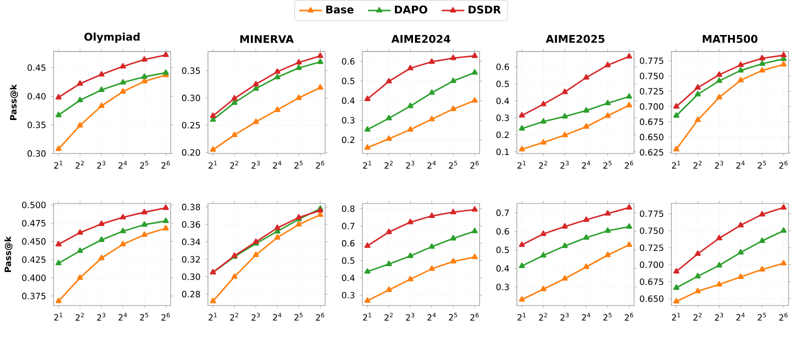 This screenshot has height=344, width=793. I want to click on y-tick-label: 0.650, so click(652, 298).